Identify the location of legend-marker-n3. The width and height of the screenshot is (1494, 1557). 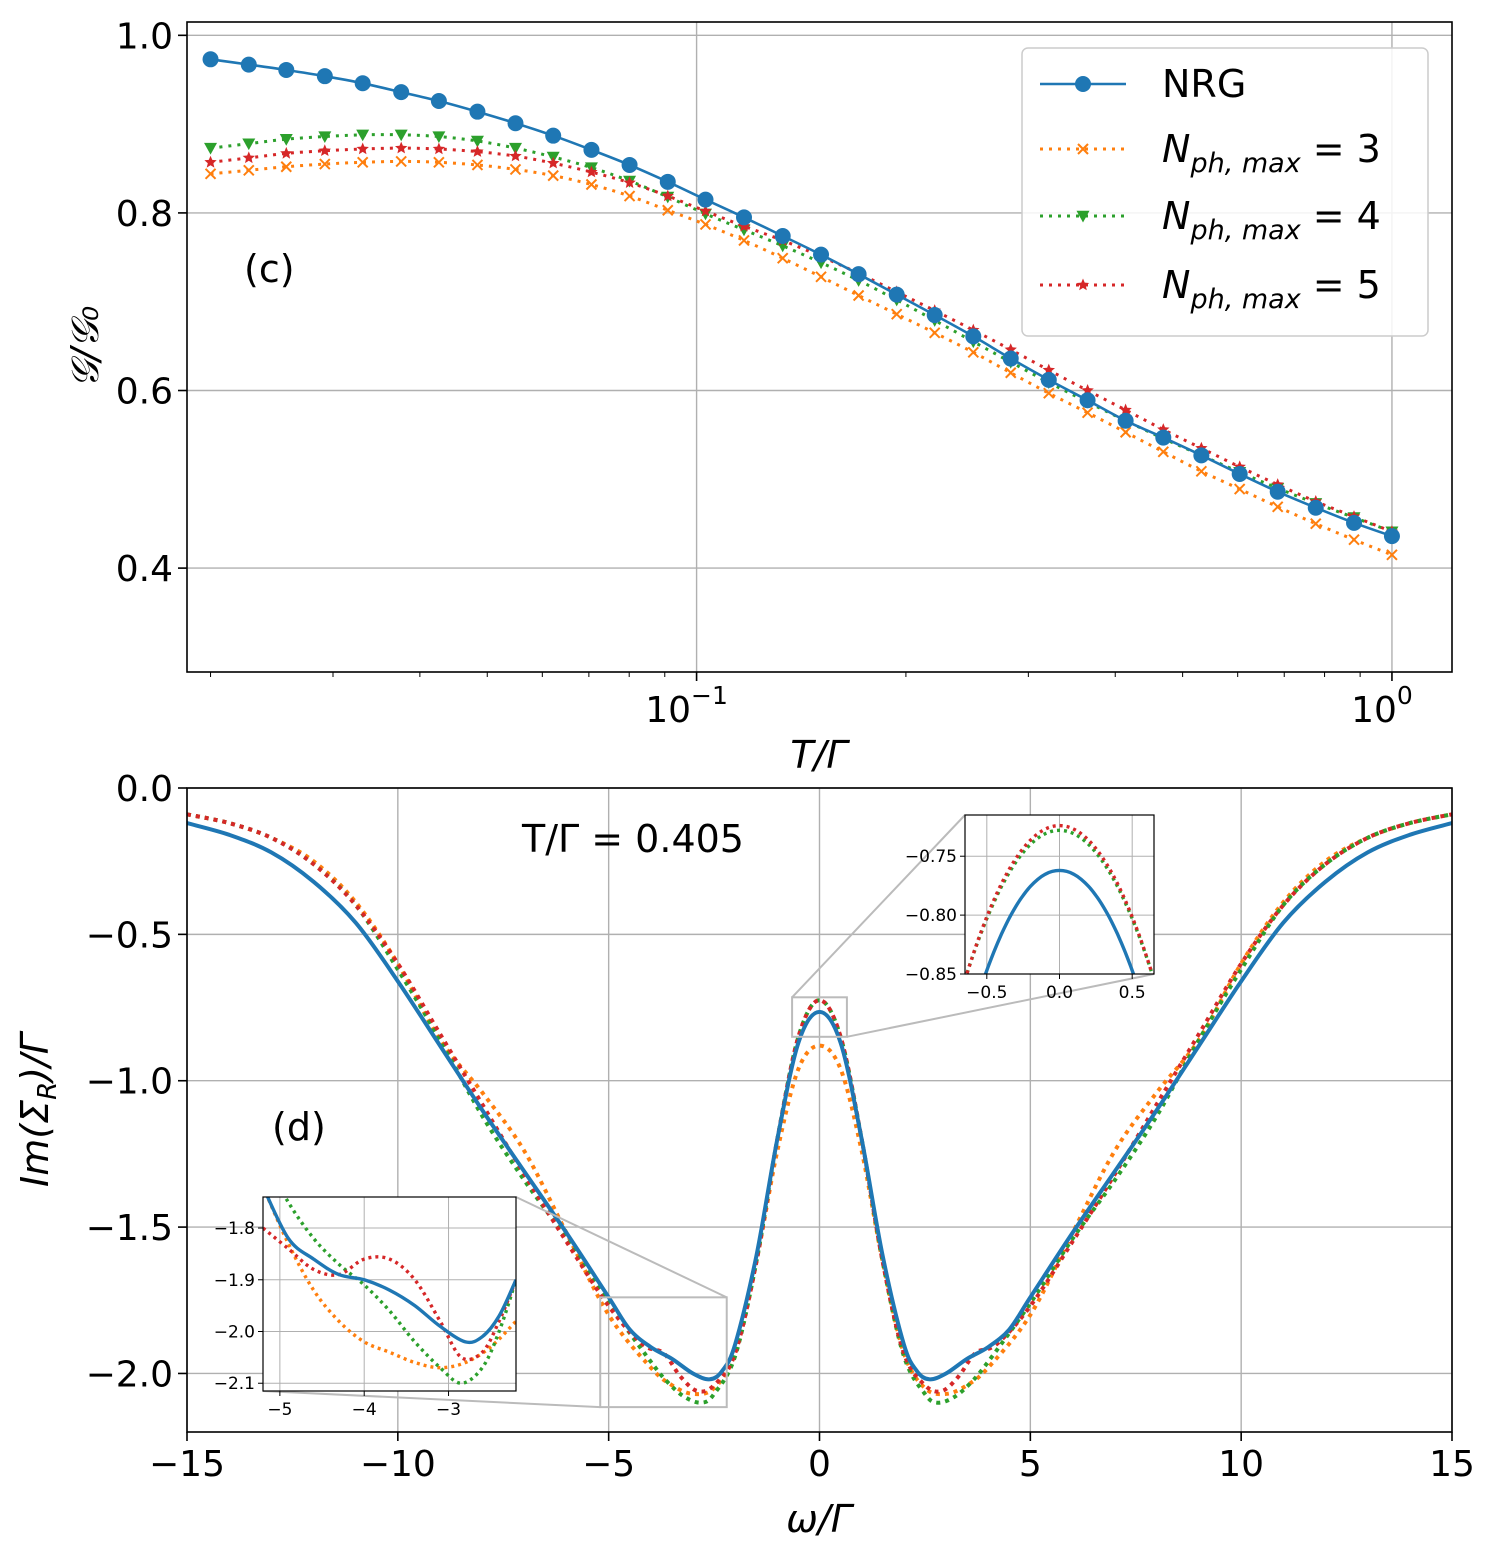
(1083, 149).